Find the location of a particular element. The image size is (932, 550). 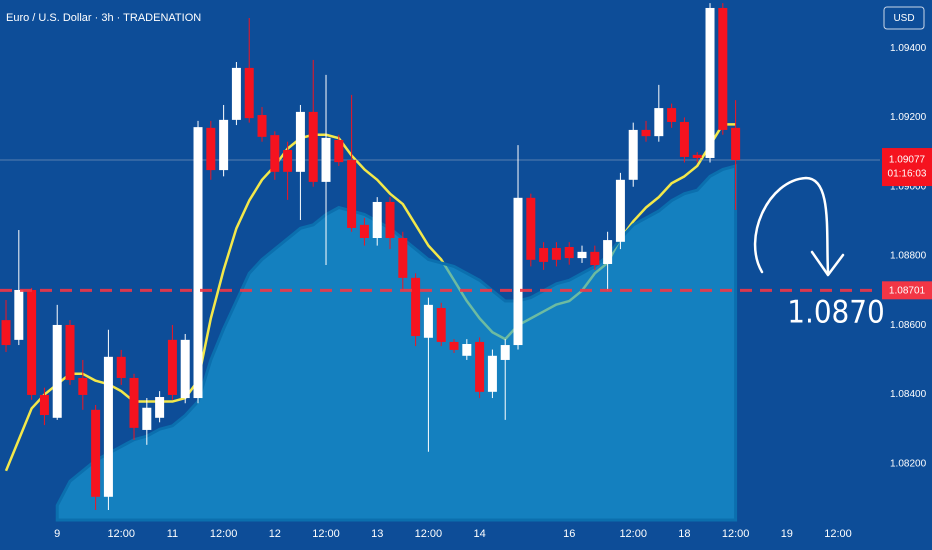

currency-button is located at coordinates (904, 18).